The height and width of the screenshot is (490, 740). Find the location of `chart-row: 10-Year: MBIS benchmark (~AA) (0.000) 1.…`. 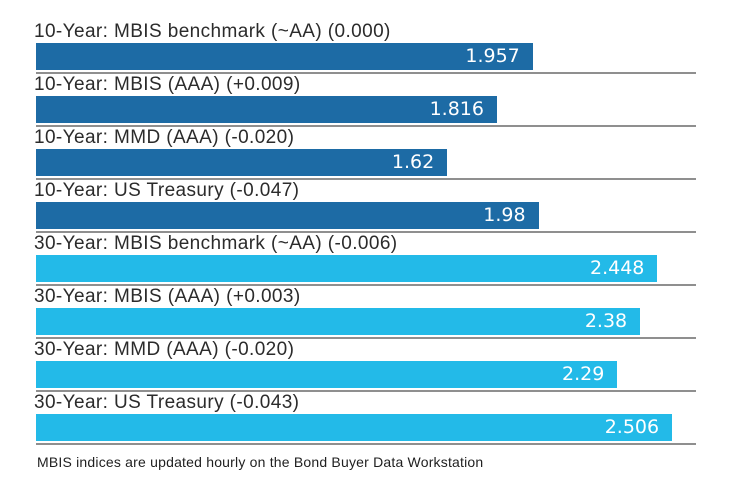

chart-row: 10-Year: MBIS benchmark (~AA) (0.000) 1.… is located at coordinates (365, 47).